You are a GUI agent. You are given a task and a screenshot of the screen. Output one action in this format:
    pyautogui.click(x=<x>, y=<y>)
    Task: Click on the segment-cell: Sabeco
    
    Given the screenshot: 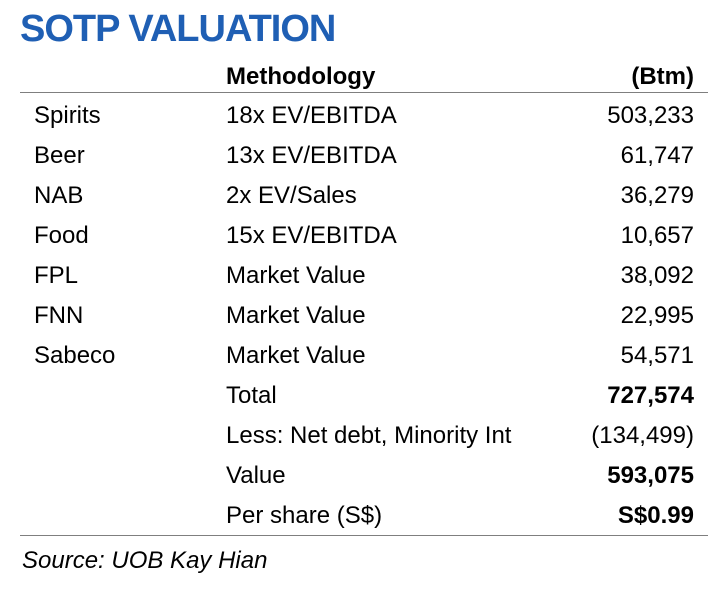 What is the action you would take?
    pyautogui.click(x=75, y=355)
    